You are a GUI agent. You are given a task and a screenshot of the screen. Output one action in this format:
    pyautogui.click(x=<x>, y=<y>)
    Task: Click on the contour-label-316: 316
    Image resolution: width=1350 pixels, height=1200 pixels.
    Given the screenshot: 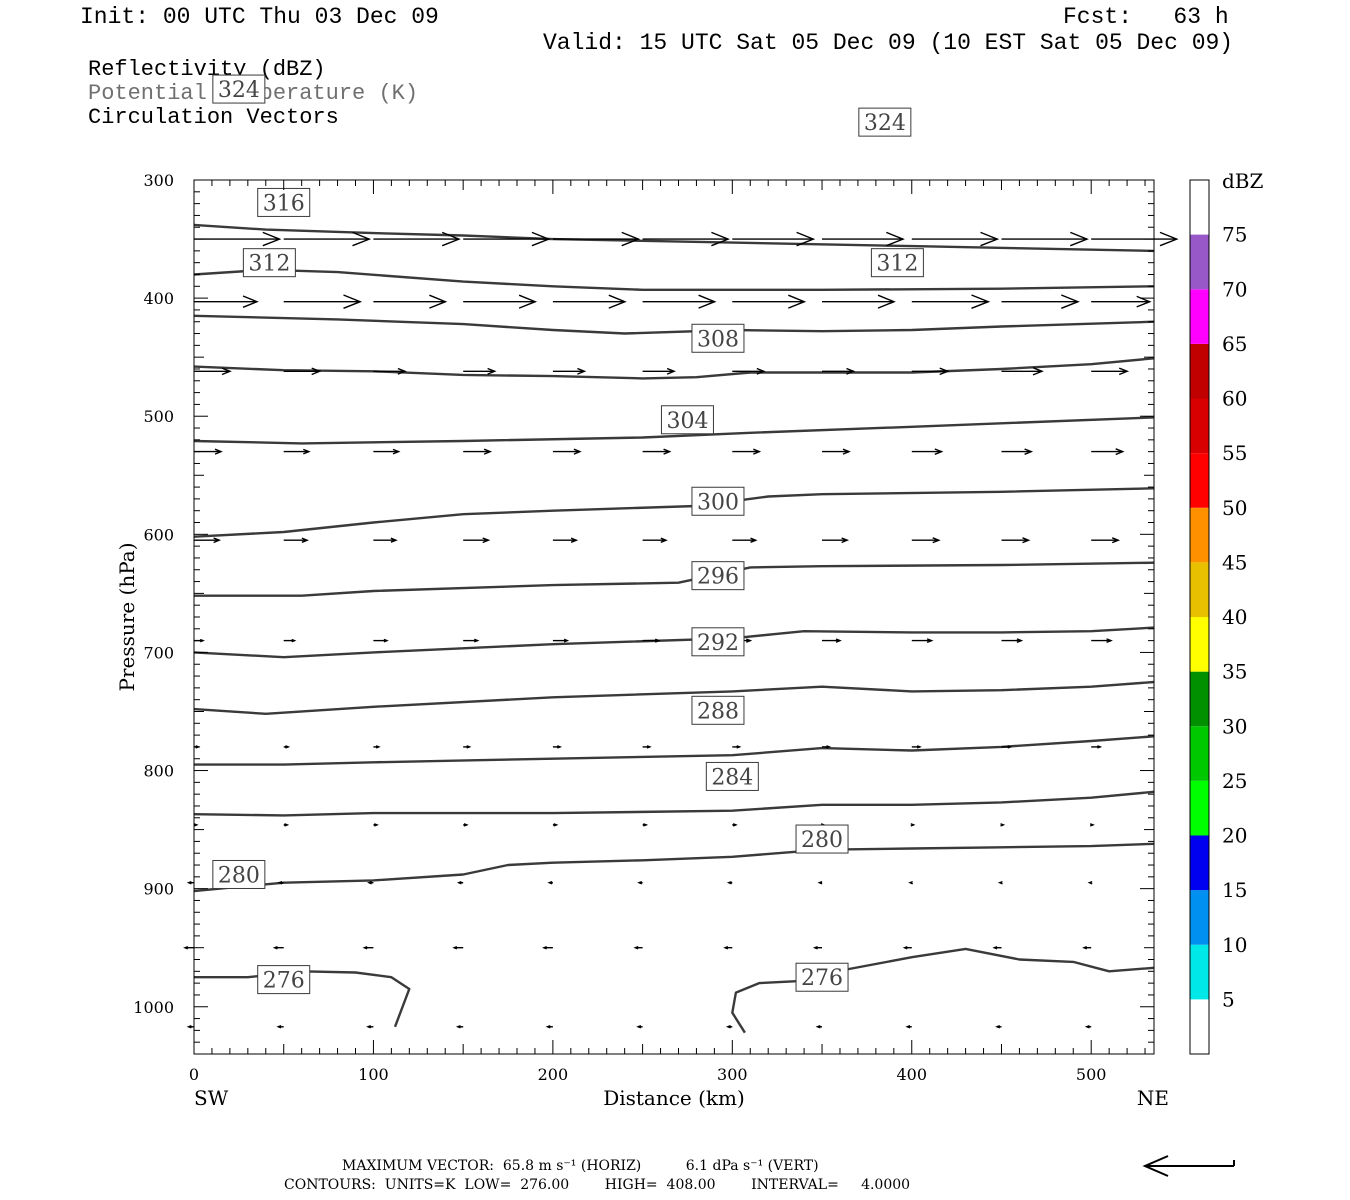 What is the action you would take?
    pyautogui.click(x=284, y=203)
    